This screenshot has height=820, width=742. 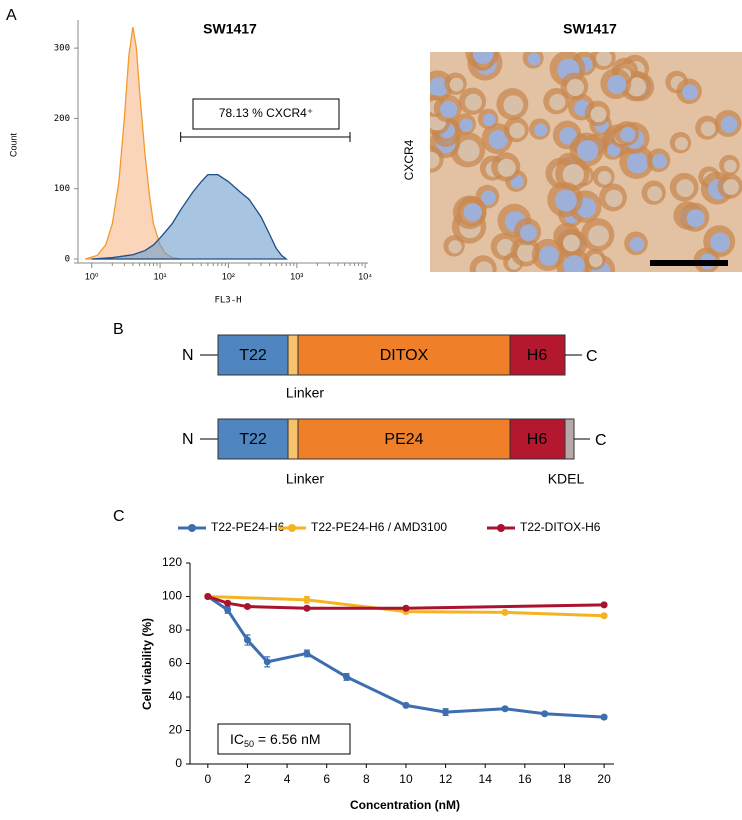 What do you see at coordinates (379, 527) in the screenshot?
I see `legend-label: T22-PE24-H6 / AMD3100` at bounding box center [379, 527].